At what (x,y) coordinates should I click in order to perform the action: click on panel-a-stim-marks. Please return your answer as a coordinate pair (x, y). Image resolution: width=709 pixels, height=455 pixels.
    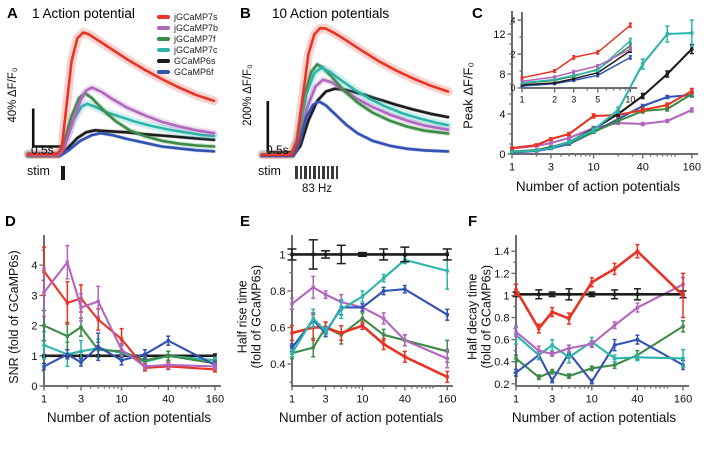
    Looking at the image, I should click on (63, 173).